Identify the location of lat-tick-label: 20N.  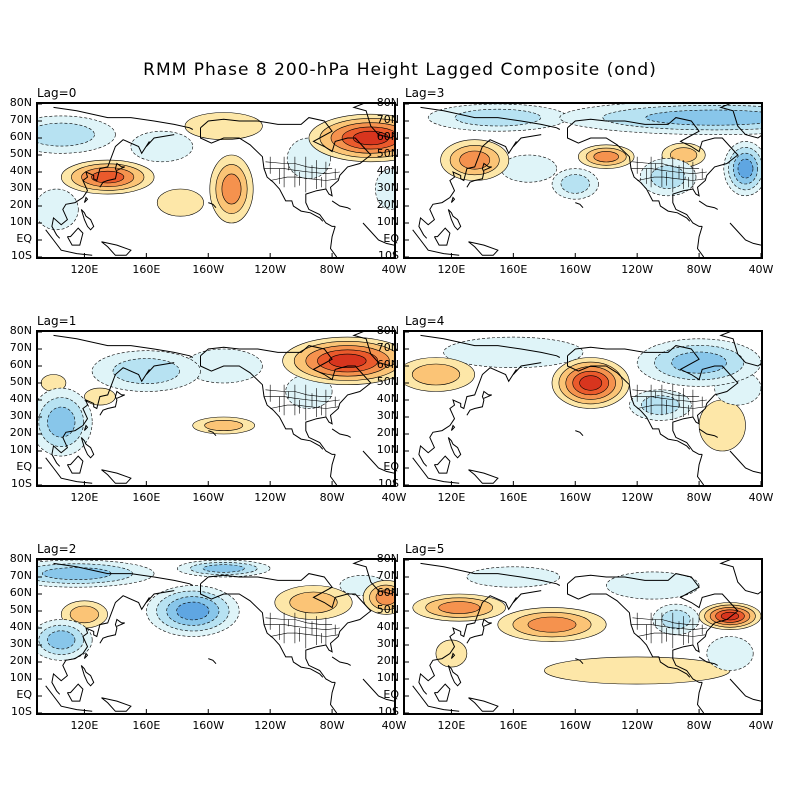
(387, 204).